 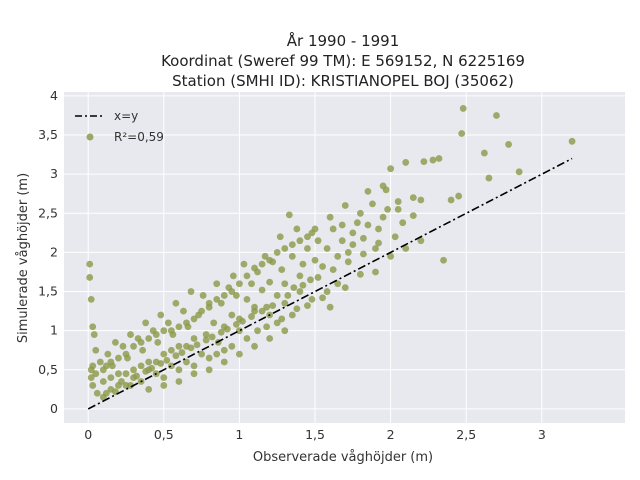 I want to click on y-tick-label: 1,5, so click(x=48, y=291).